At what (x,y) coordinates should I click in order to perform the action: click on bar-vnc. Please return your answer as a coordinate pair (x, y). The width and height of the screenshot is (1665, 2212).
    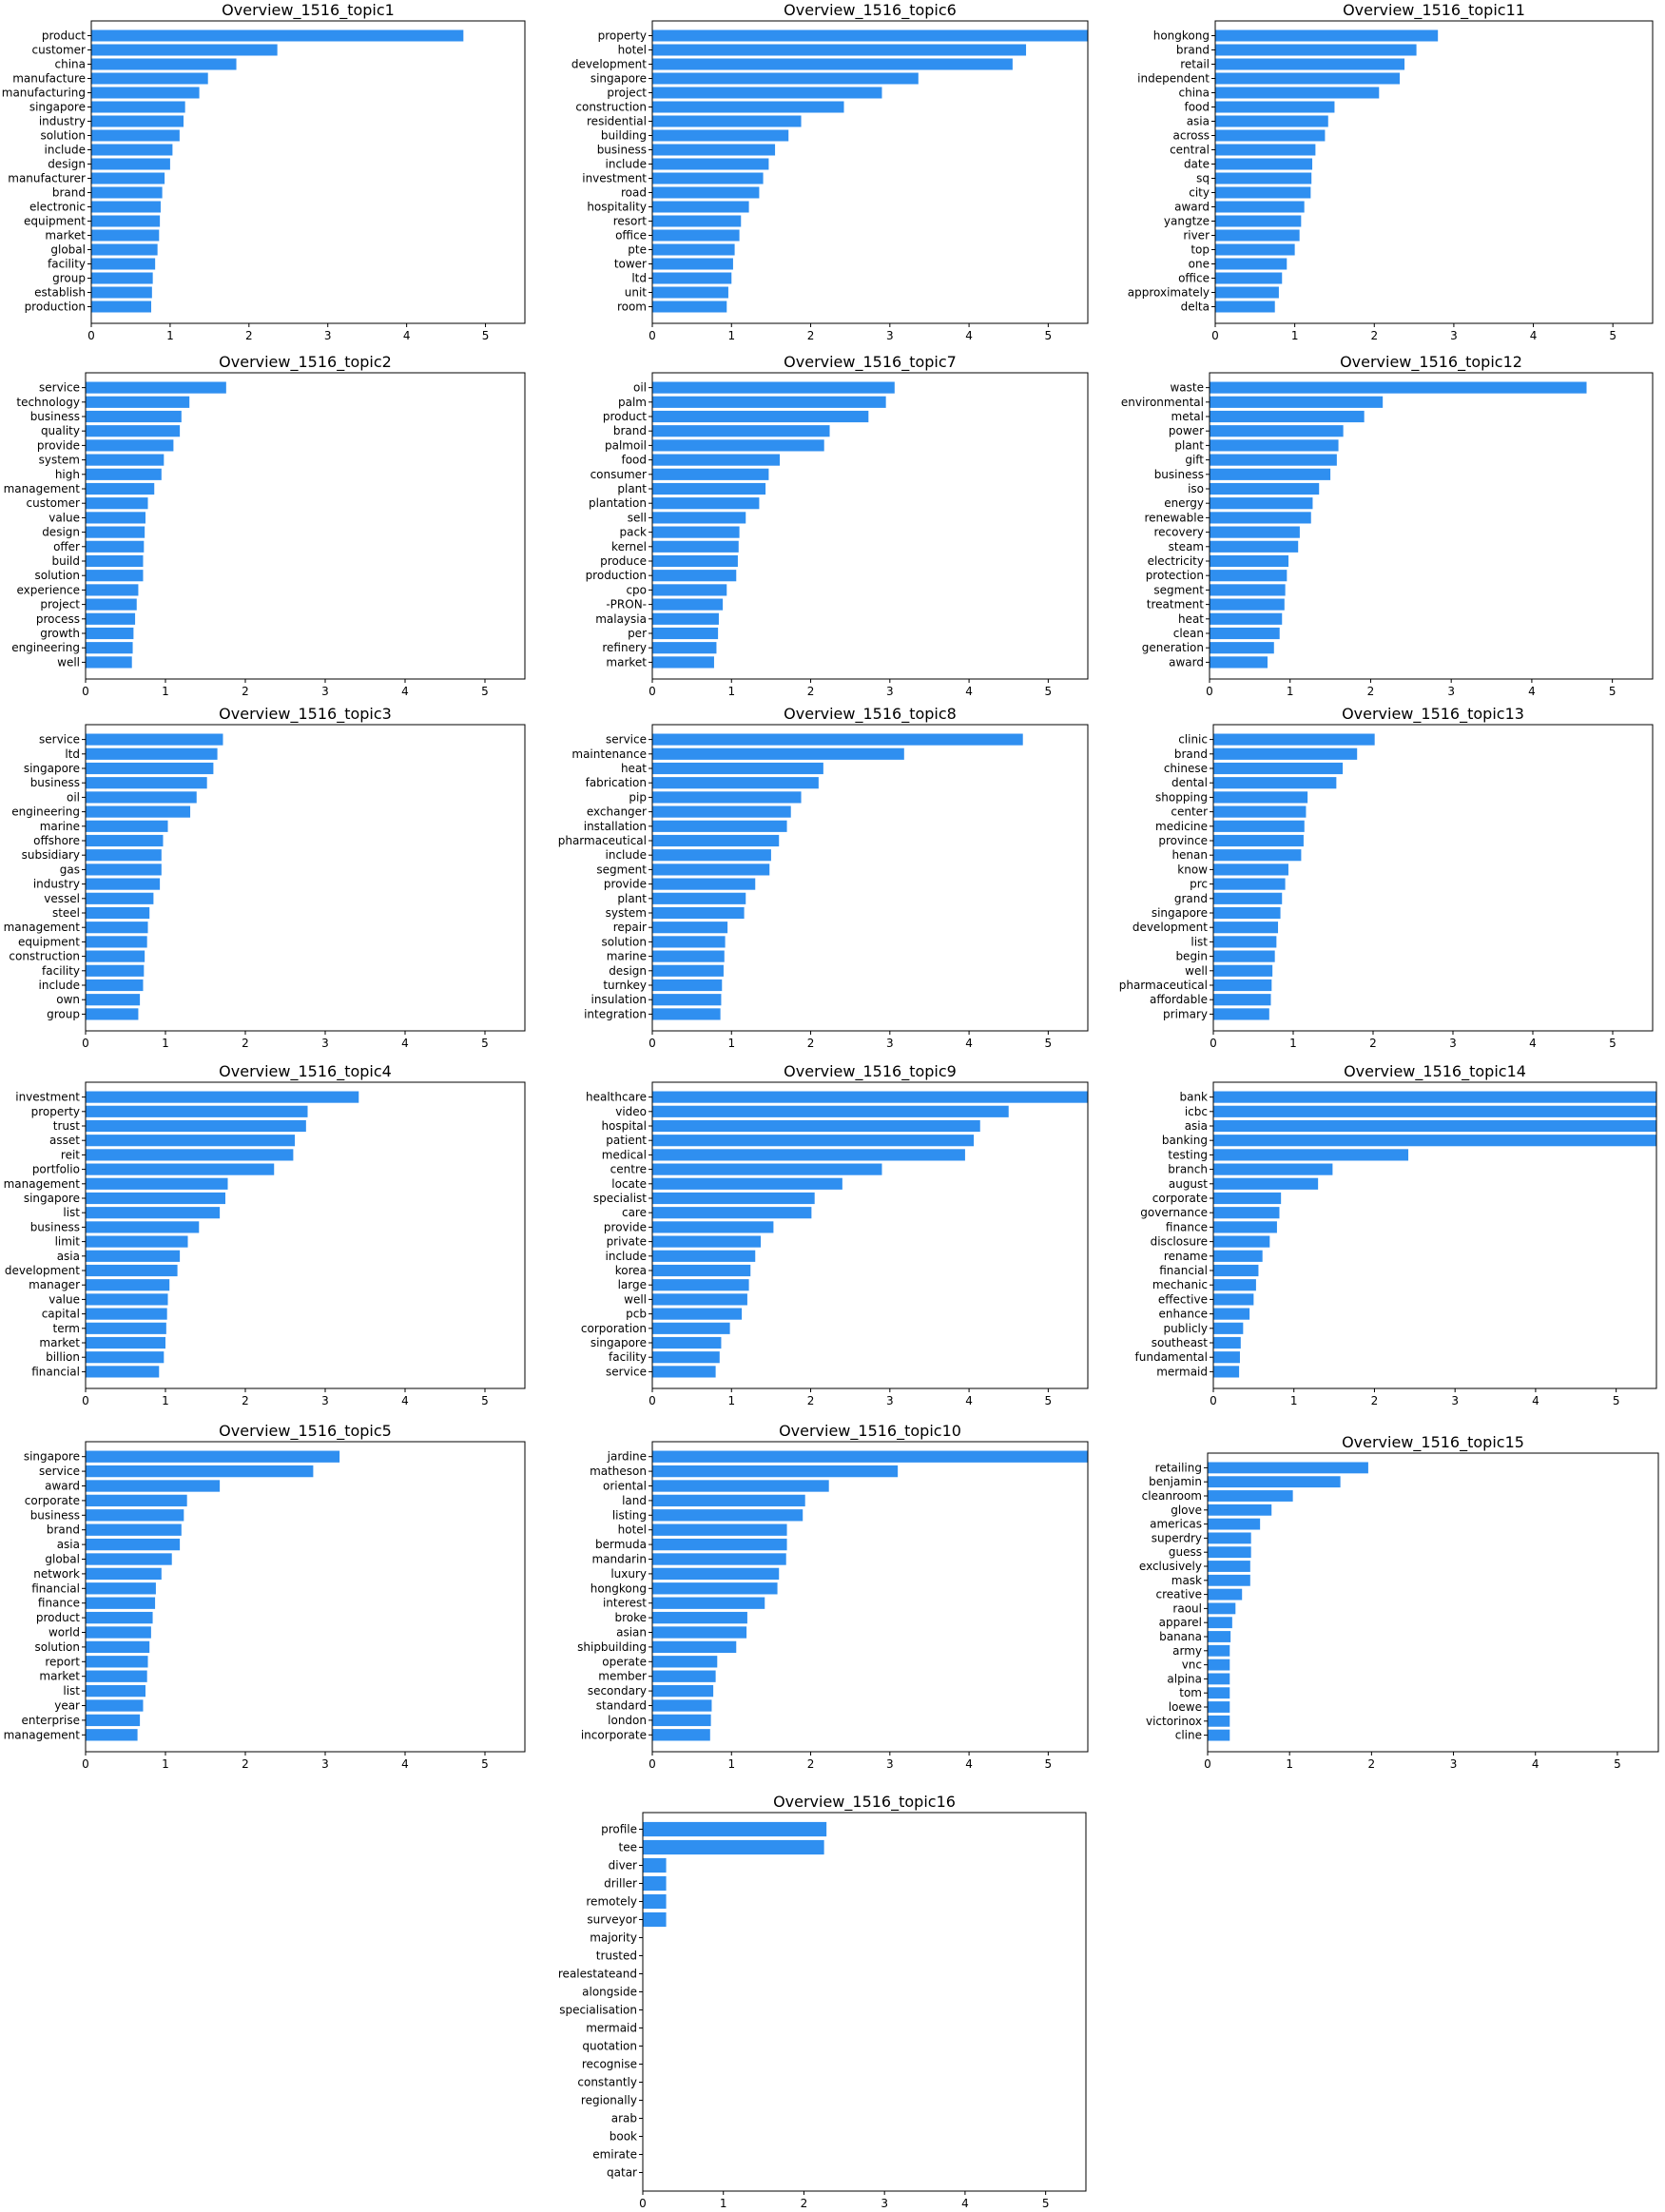
    Looking at the image, I should click on (1219, 1665).